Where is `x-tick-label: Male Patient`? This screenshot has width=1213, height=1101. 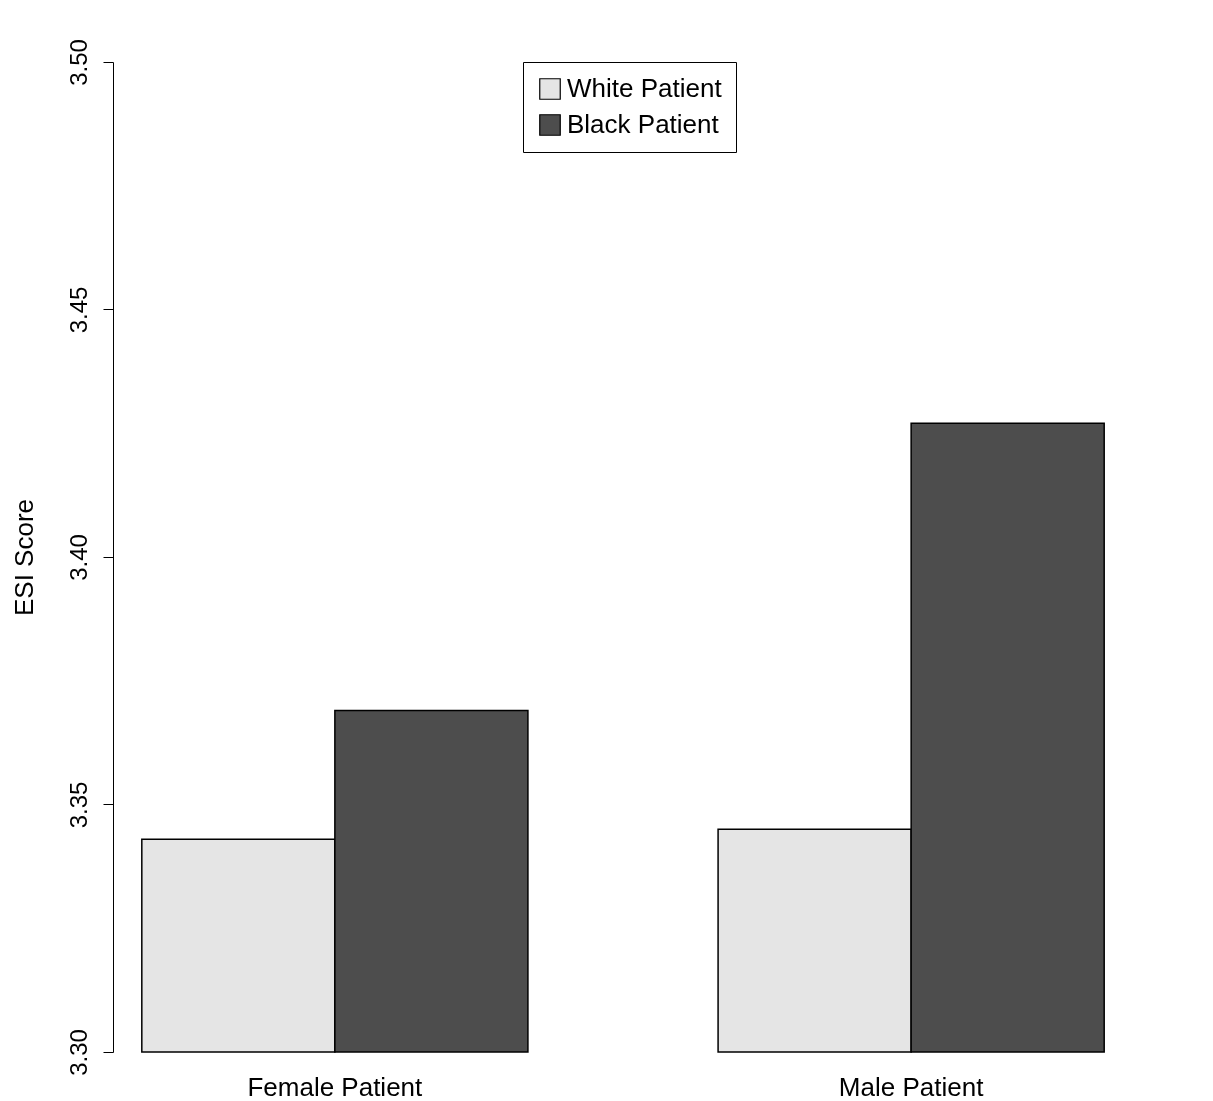
x-tick-label: Male Patient is located at coordinates (911, 1086).